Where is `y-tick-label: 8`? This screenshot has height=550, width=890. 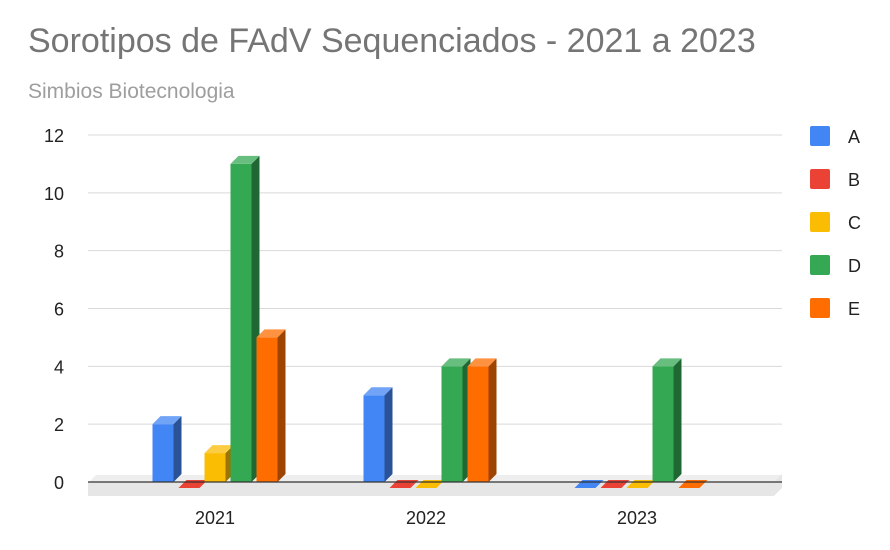
y-tick-label: 8 is located at coordinates (59, 252).